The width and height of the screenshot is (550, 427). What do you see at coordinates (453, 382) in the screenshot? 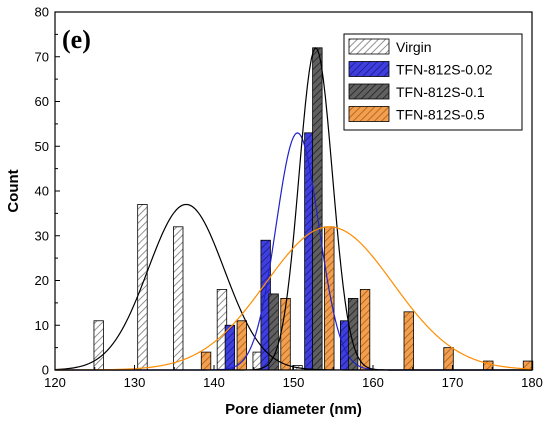
I see `x-tick-label: 170` at bounding box center [453, 382].